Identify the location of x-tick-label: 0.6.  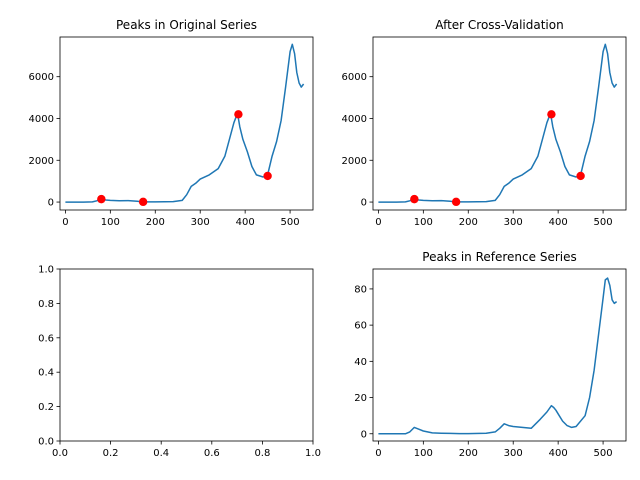
(212, 453).